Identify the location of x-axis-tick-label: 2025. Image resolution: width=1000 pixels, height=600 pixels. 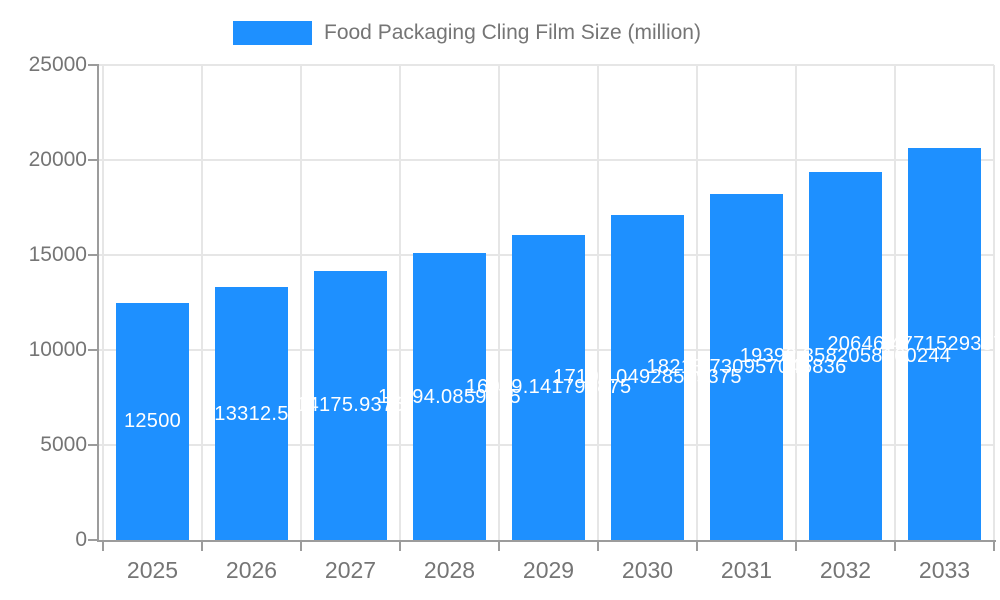
(152, 570).